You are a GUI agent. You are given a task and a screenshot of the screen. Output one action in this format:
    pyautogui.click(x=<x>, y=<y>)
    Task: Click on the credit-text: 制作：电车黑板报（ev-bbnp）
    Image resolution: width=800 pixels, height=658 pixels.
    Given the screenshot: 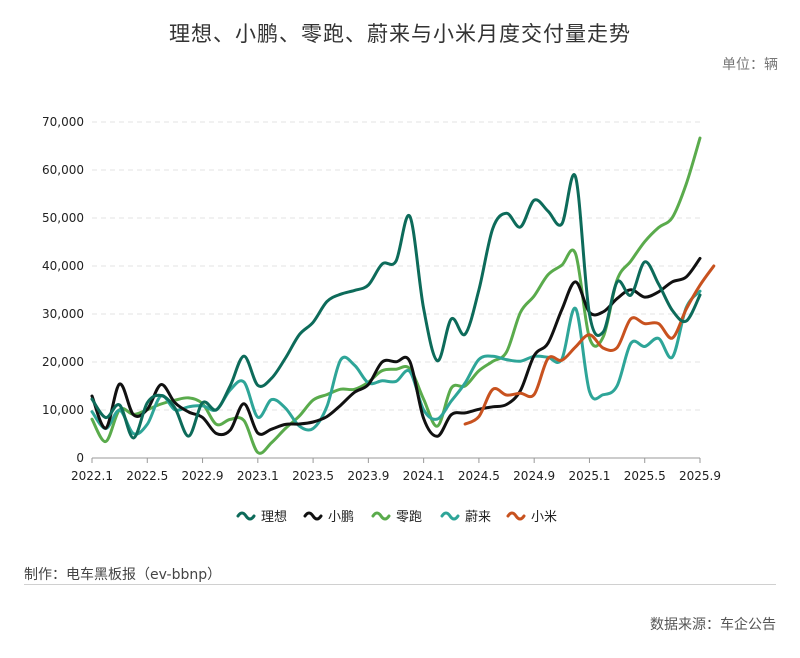 What is the action you would take?
    pyautogui.click(x=123, y=575)
    